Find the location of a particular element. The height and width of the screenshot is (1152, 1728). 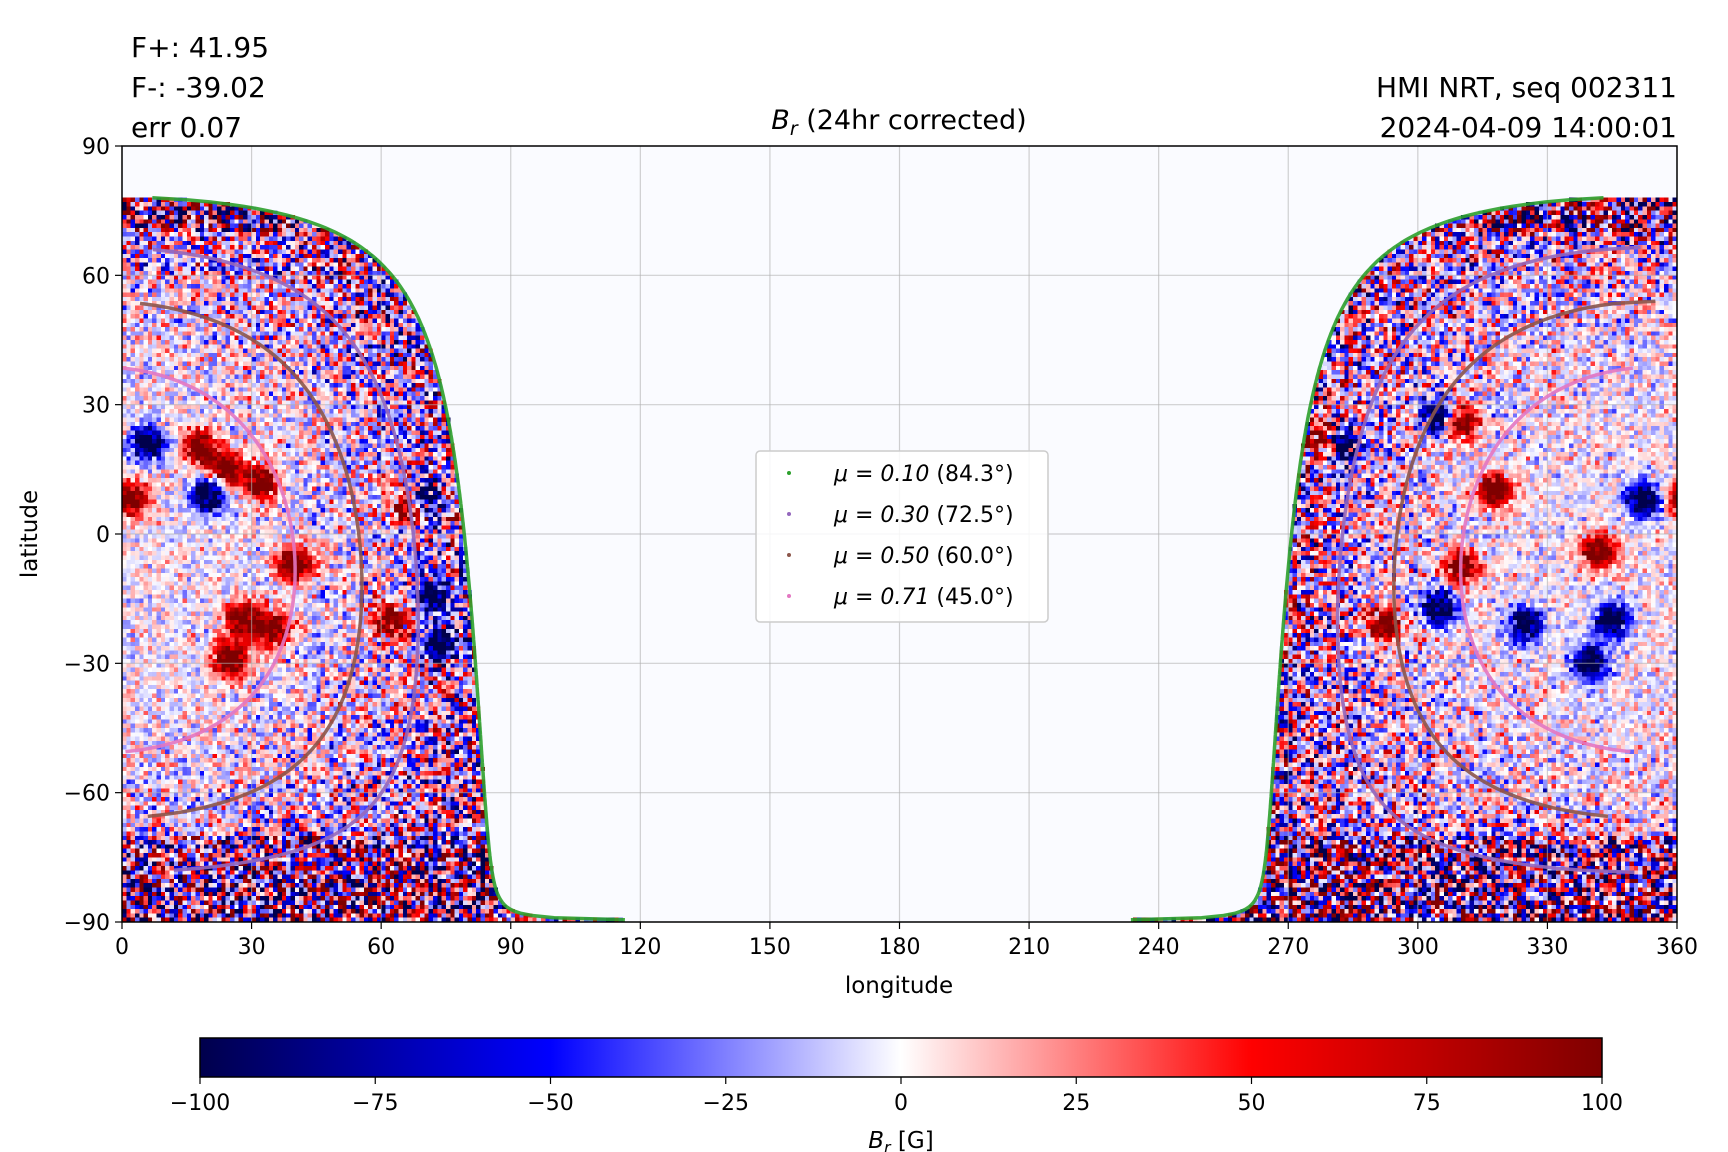

legend-label-angle: (84.3°) is located at coordinates (971, 474).